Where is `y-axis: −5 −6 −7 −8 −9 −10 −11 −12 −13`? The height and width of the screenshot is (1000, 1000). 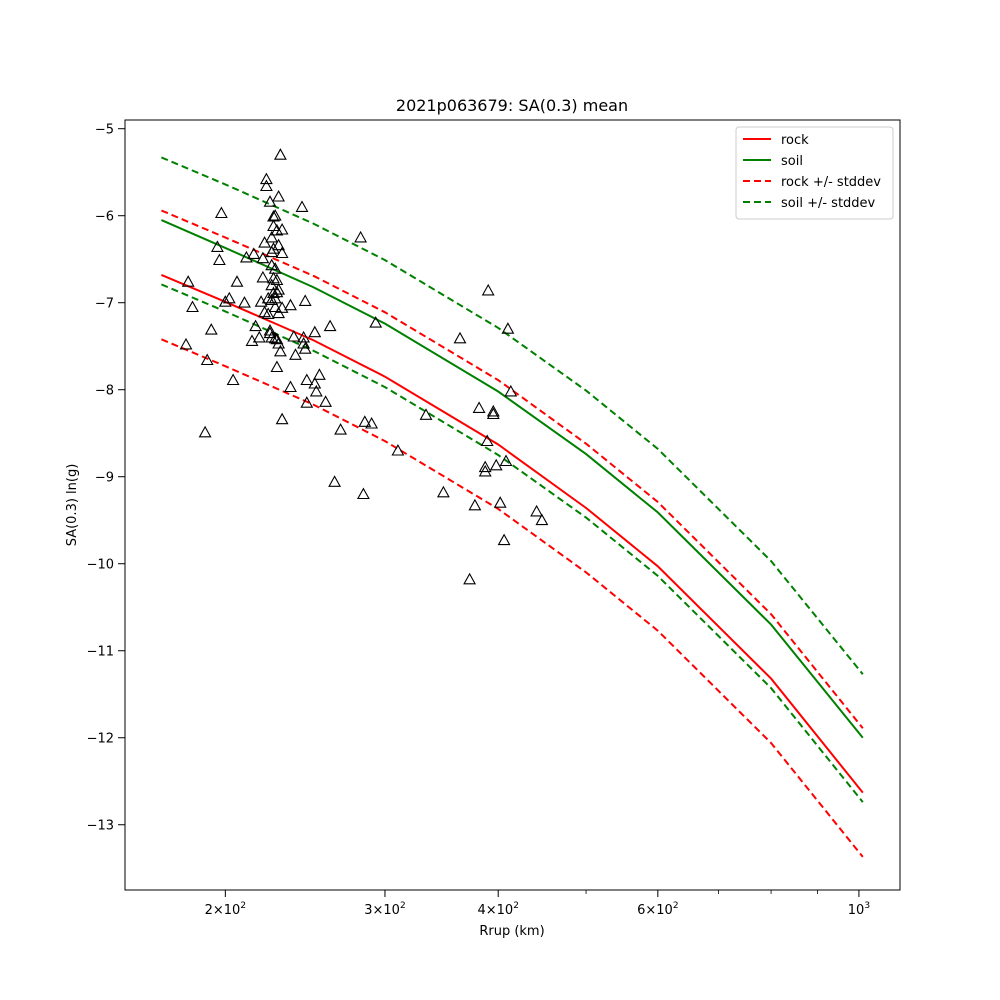 y-axis: −5 −6 −7 −8 −9 −10 −11 −12 −13 is located at coordinates (106, 478).